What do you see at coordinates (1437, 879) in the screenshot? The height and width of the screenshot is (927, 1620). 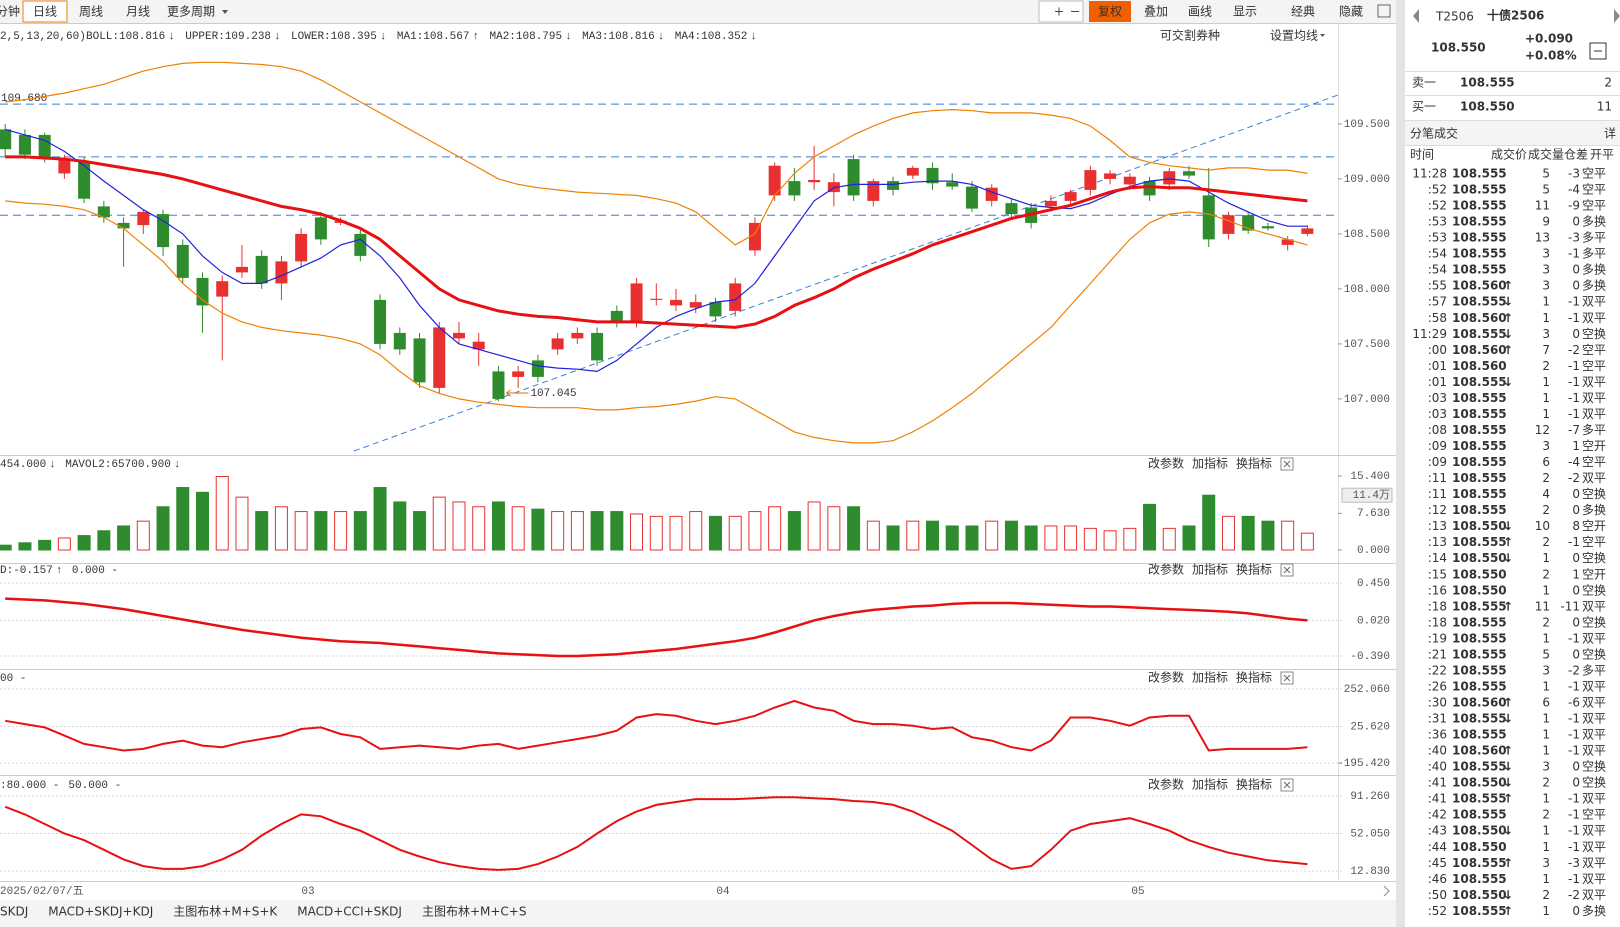 I see `trade-time: :46` at bounding box center [1437, 879].